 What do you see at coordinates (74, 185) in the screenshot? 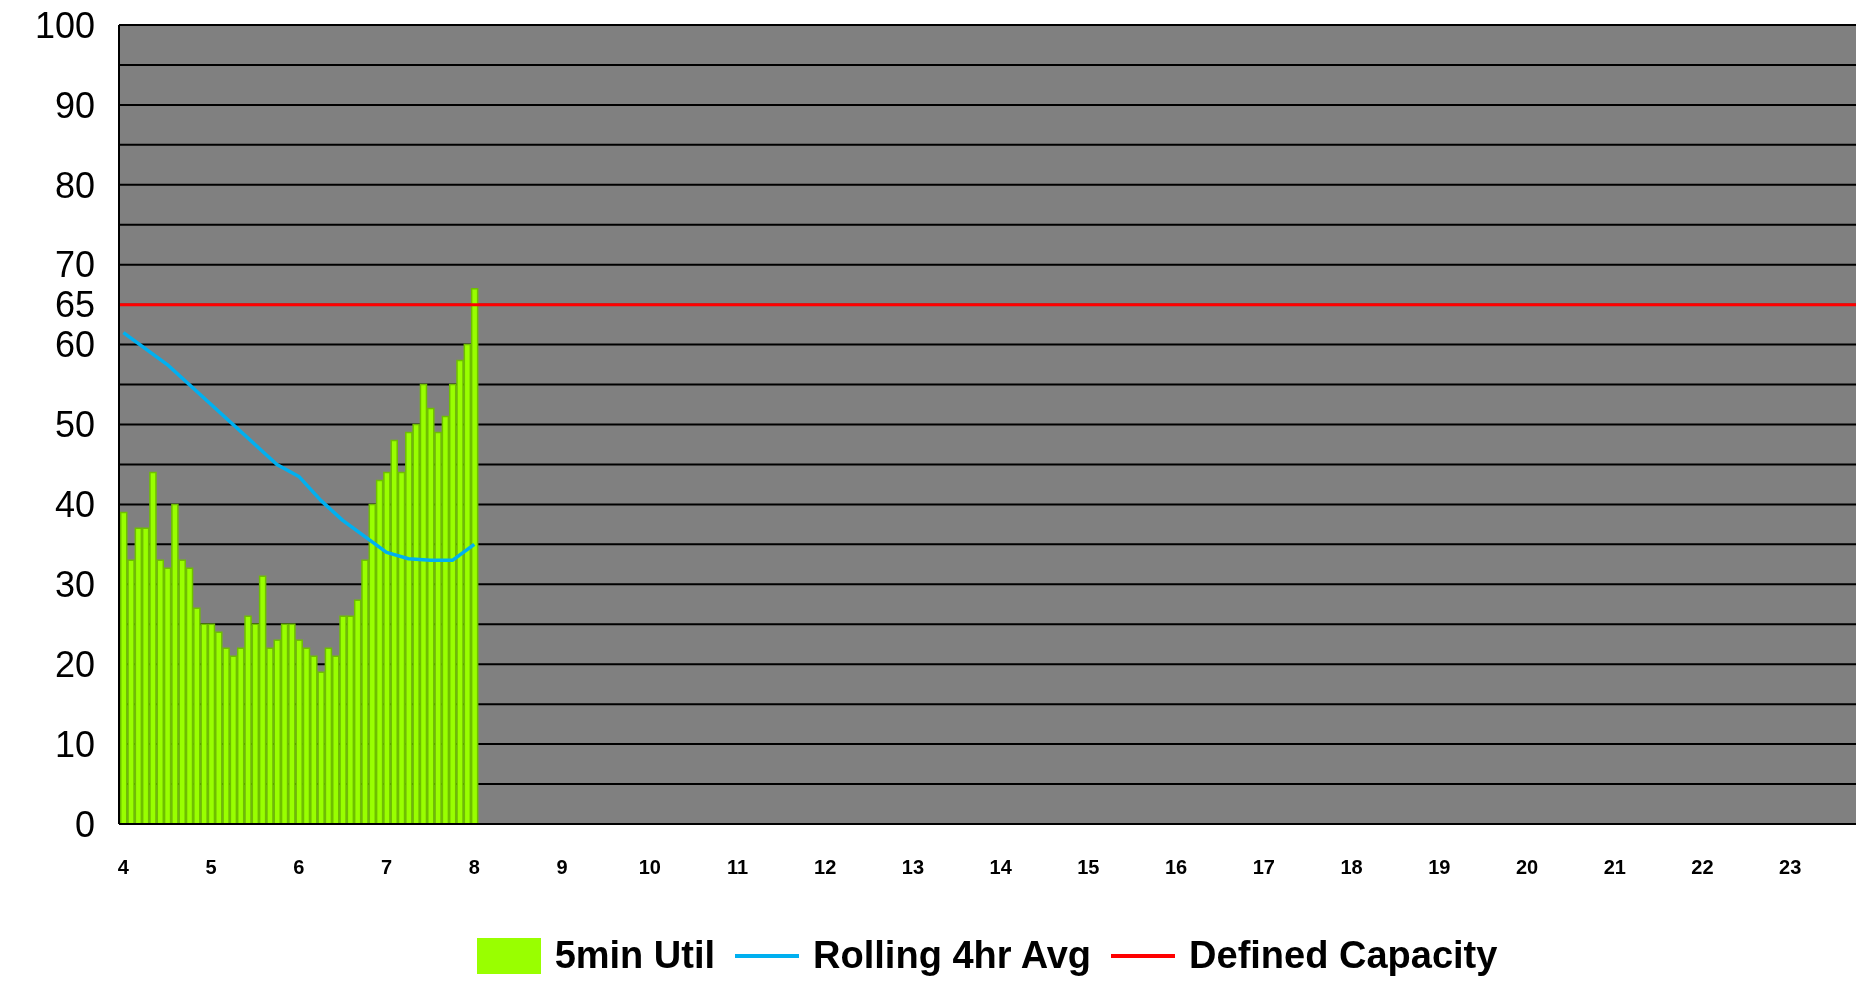
I see `y-tick-label: 80` at bounding box center [74, 185].